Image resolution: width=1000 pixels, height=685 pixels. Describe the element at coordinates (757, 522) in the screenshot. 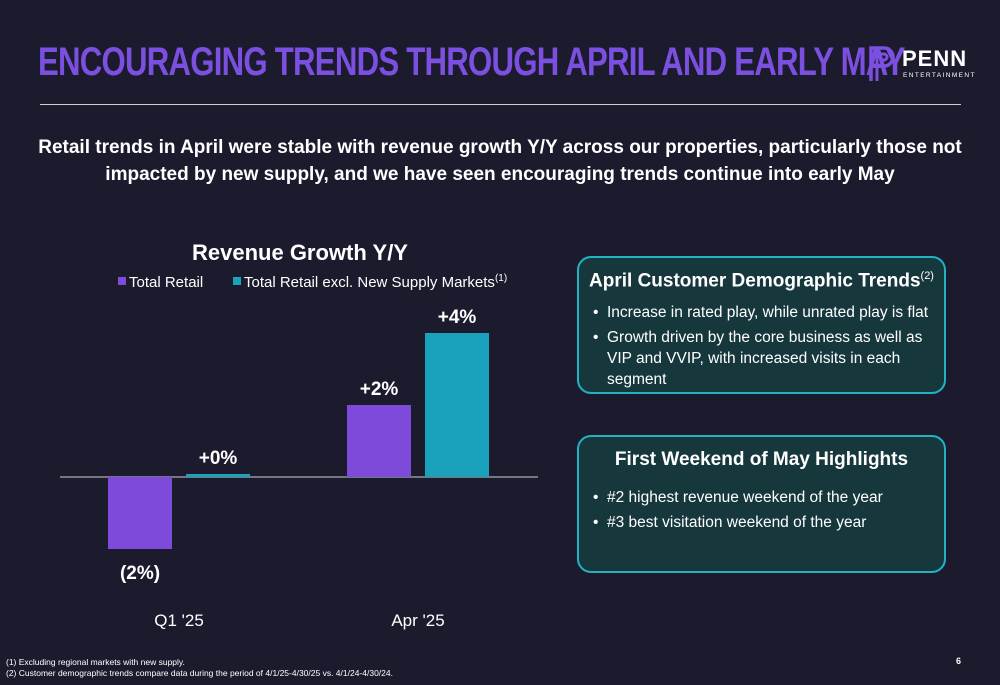

I see `list-item: #3 best visitation weekend of the year` at that location.